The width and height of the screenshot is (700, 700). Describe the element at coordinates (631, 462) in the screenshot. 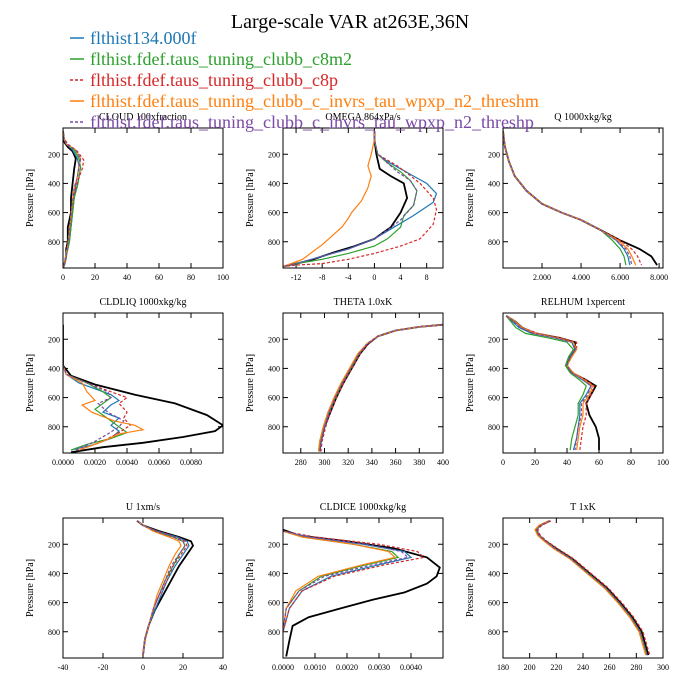

I see `x-tick-label: 80` at that location.